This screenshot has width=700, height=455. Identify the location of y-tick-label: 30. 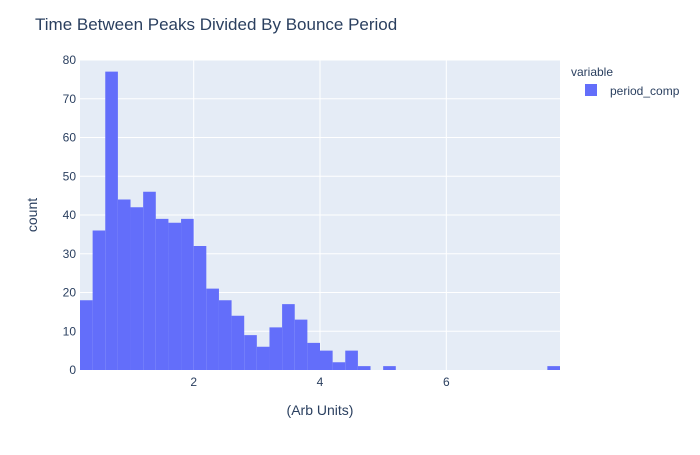
(70, 254).